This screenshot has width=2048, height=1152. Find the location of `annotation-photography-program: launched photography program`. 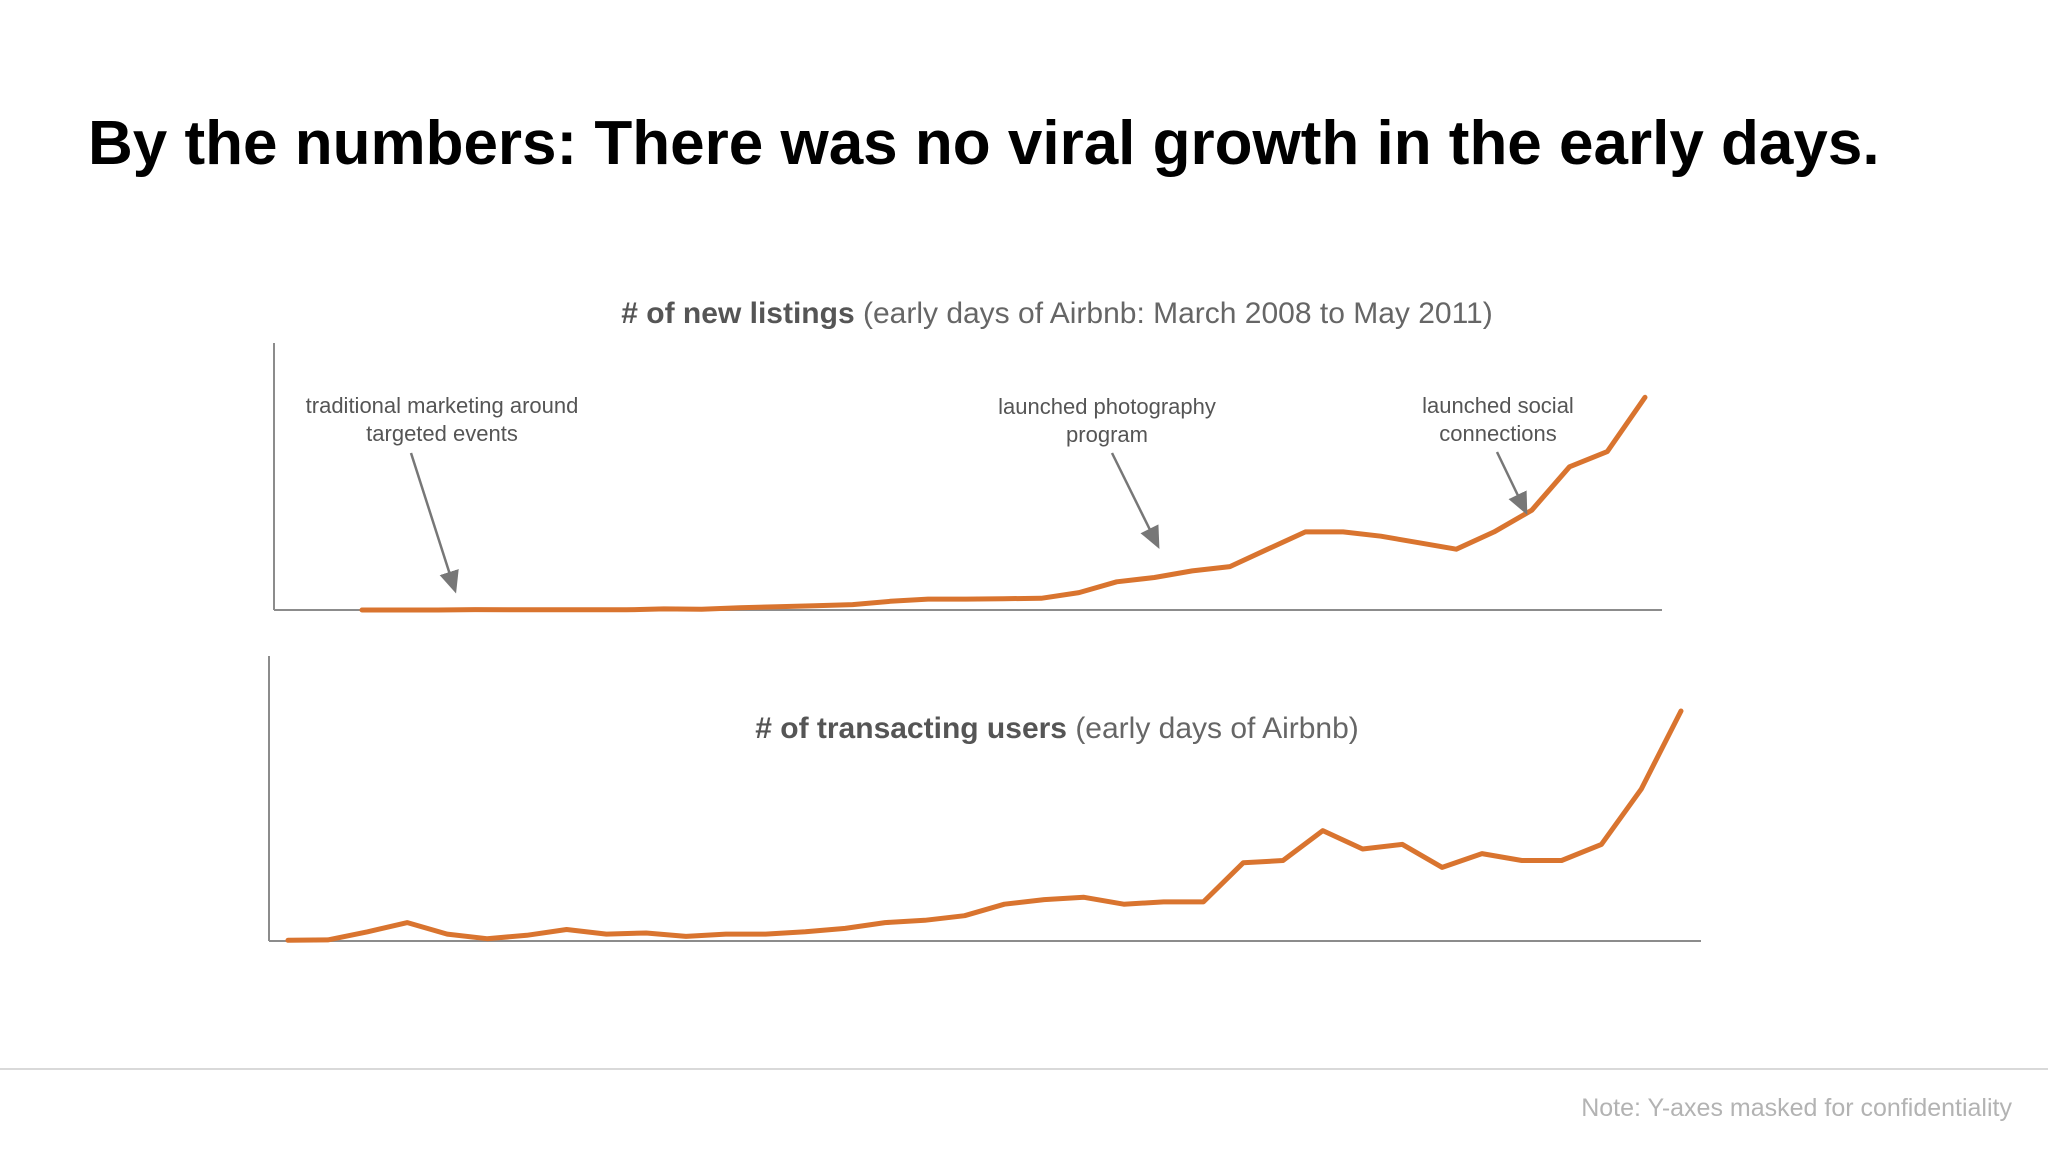

annotation-photography-program: launched photography program is located at coordinates (1107, 421).